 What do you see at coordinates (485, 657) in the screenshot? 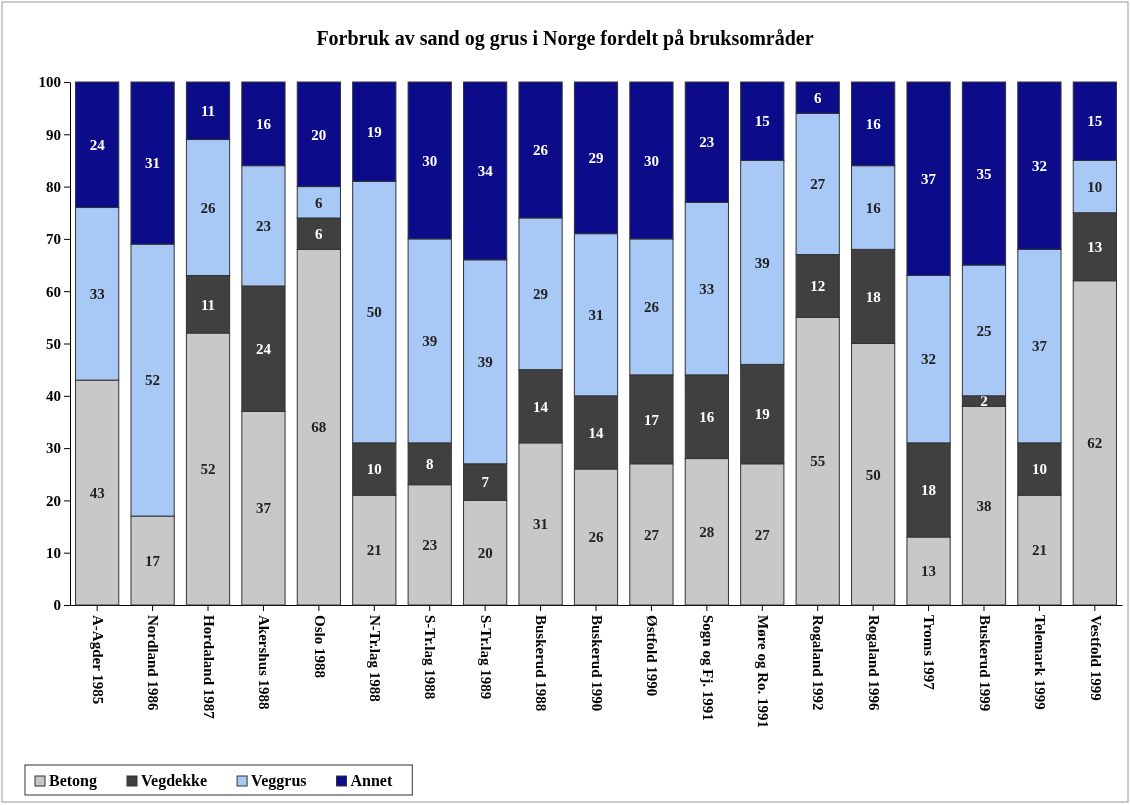
I see `x-tick-label: S-Tr.lag 1989` at bounding box center [485, 657].